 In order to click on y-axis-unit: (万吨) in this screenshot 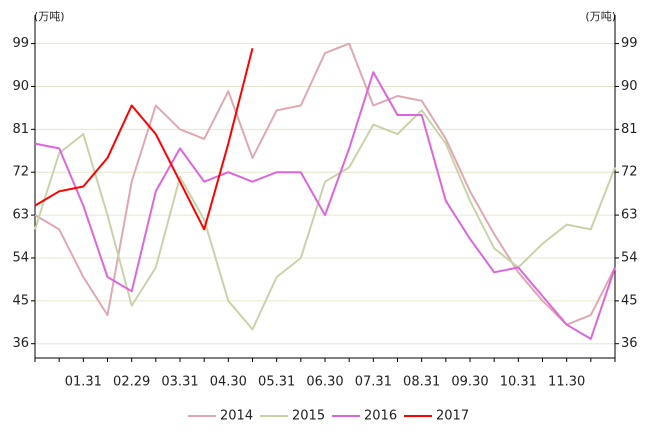, I will do `click(49, 16)`.